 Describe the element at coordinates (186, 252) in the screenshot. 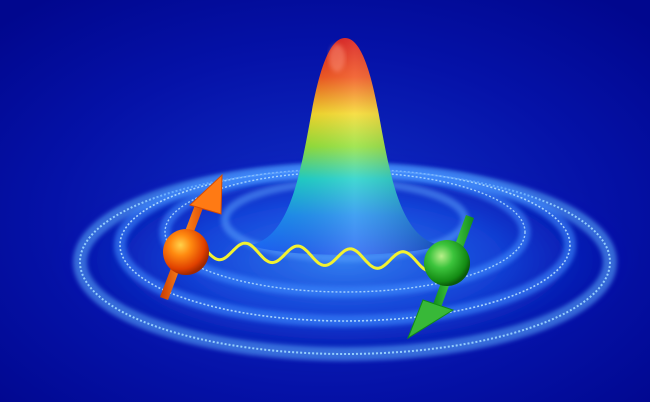

I see `left-particle-sphere` at that location.